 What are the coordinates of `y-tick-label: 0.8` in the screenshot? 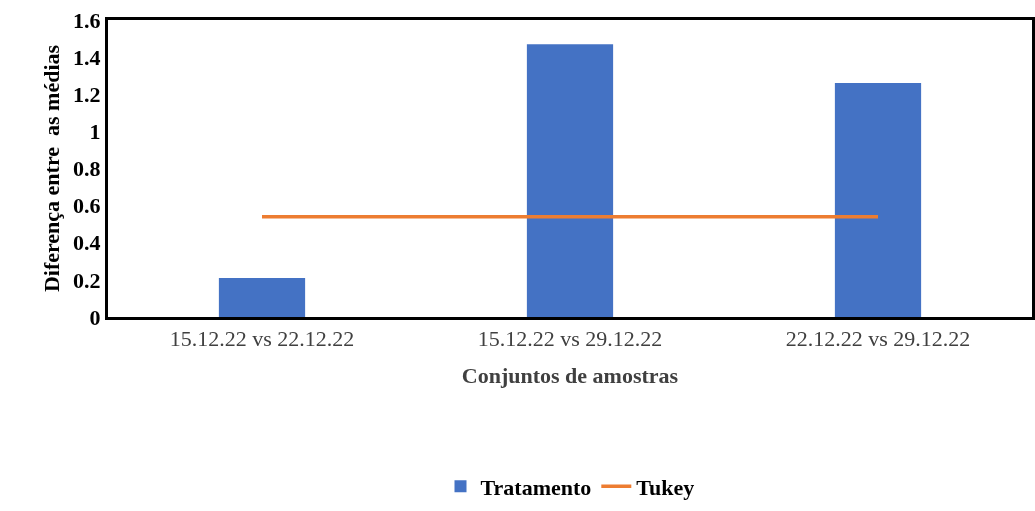 It's located at (87, 169).